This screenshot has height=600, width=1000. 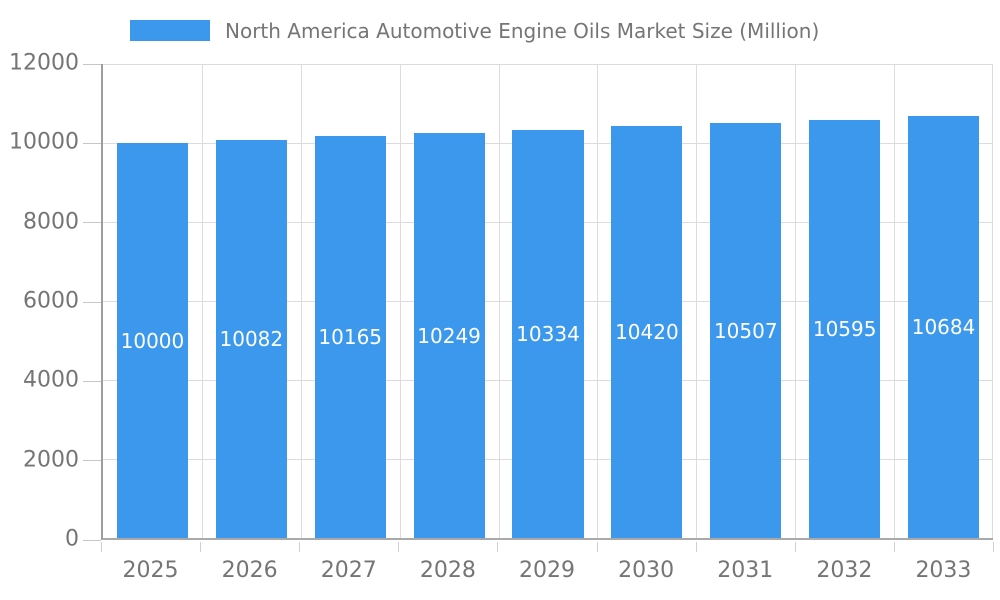 I want to click on bar-2030: 10420, so click(x=647, y=332).